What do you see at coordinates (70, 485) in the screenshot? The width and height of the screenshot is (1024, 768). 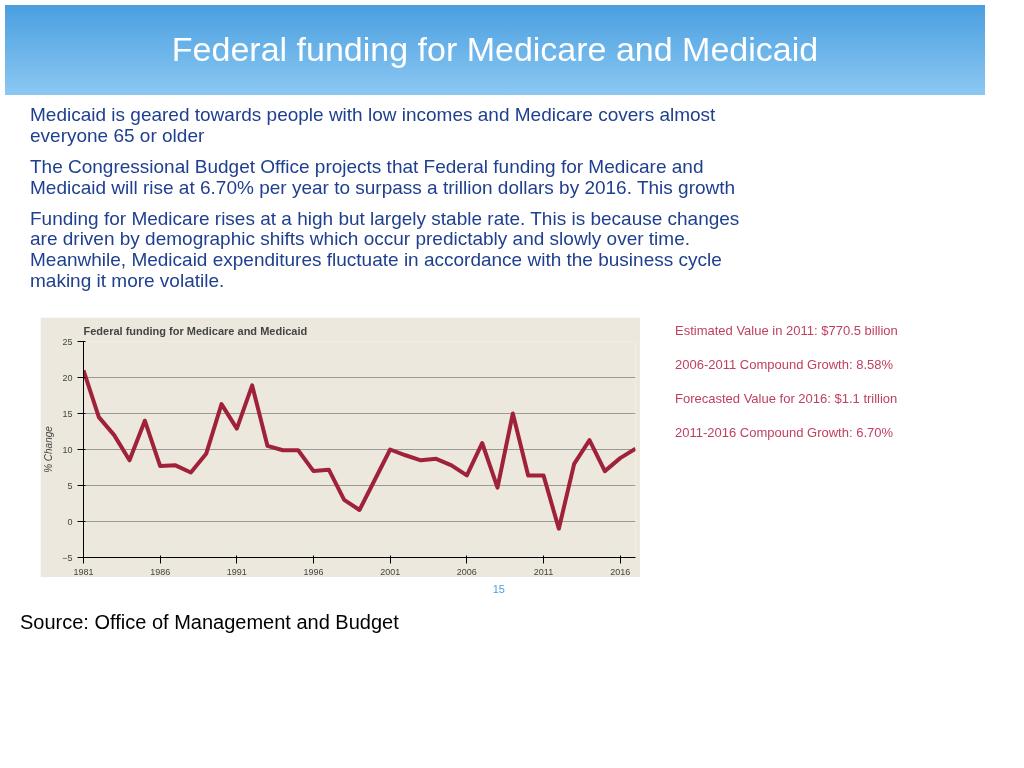 I see `y-tick-label: 5` at bounding box center [70, 485].